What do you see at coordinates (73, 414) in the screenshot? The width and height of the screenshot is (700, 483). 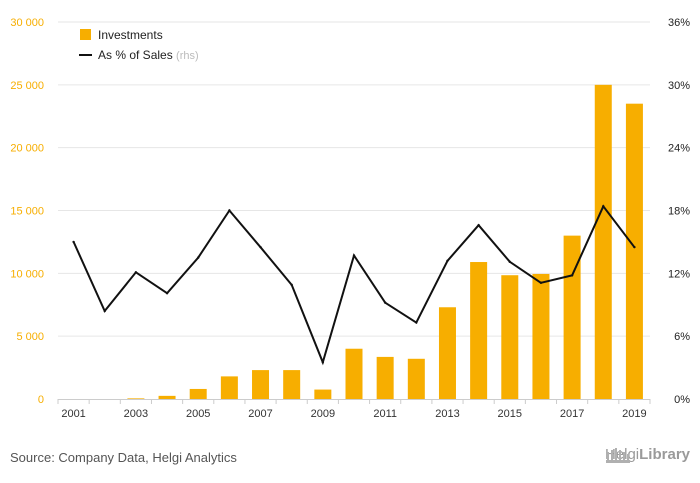 I see `x-tick-label: 2001` at bounding box center [73, 414].